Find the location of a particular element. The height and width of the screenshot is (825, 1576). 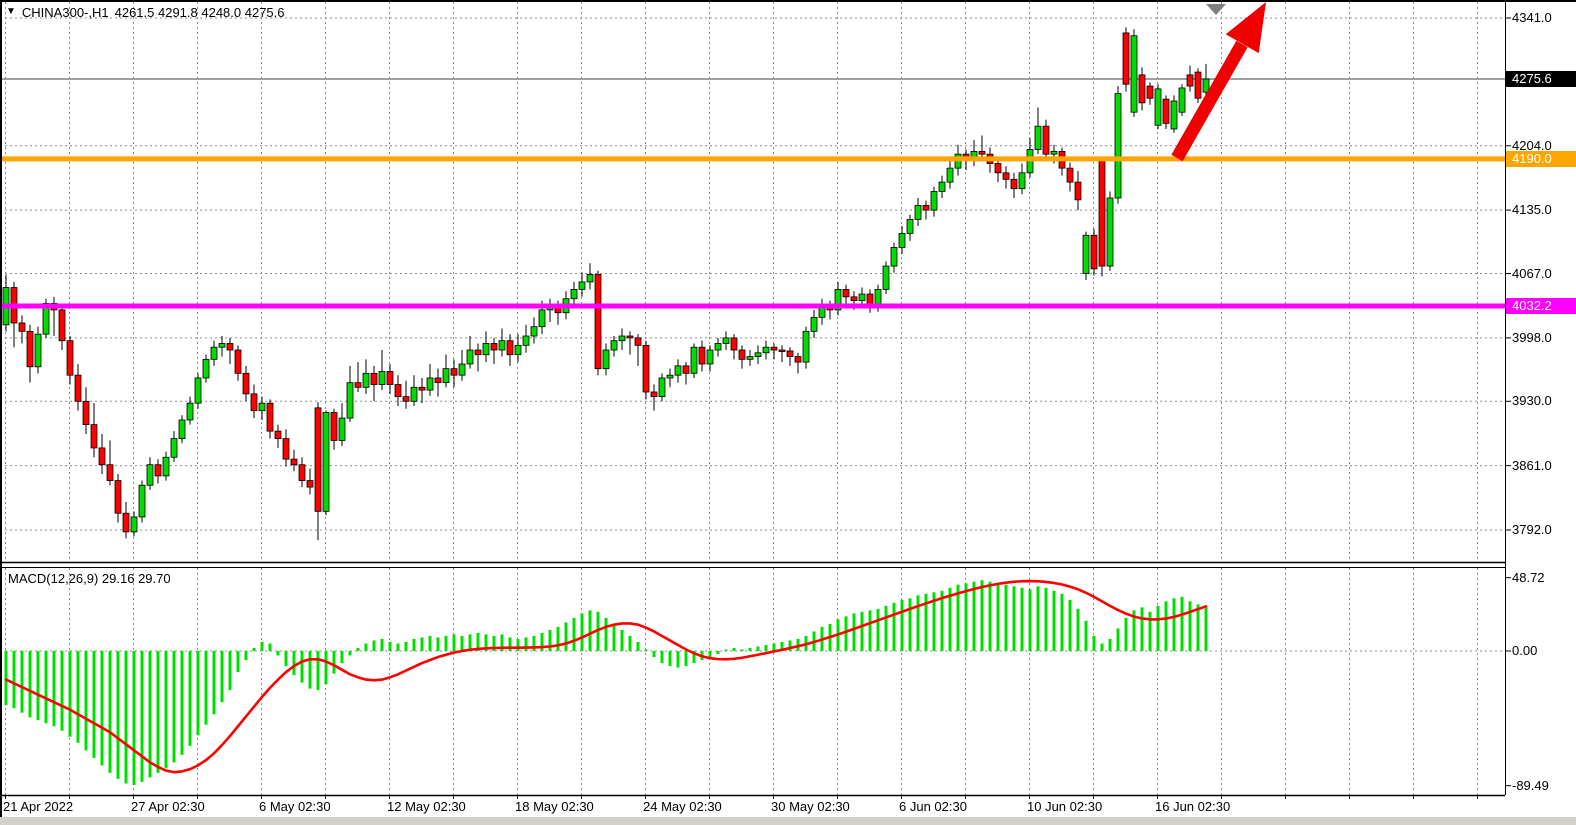

macd-axis-label: 0.00 is located at coordinates (1525, 650).